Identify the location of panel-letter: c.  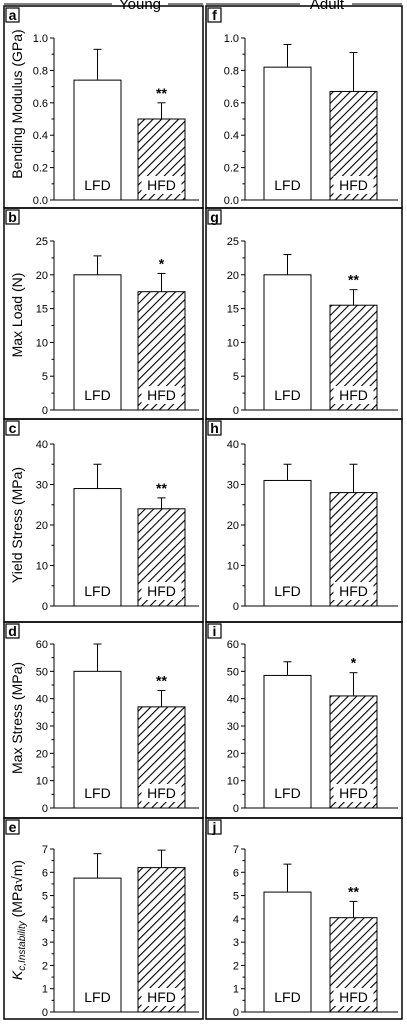
(13, 428).